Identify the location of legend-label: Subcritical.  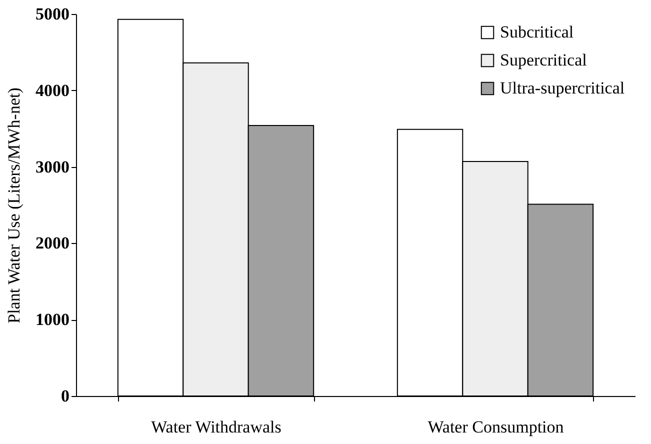
(537, 32).